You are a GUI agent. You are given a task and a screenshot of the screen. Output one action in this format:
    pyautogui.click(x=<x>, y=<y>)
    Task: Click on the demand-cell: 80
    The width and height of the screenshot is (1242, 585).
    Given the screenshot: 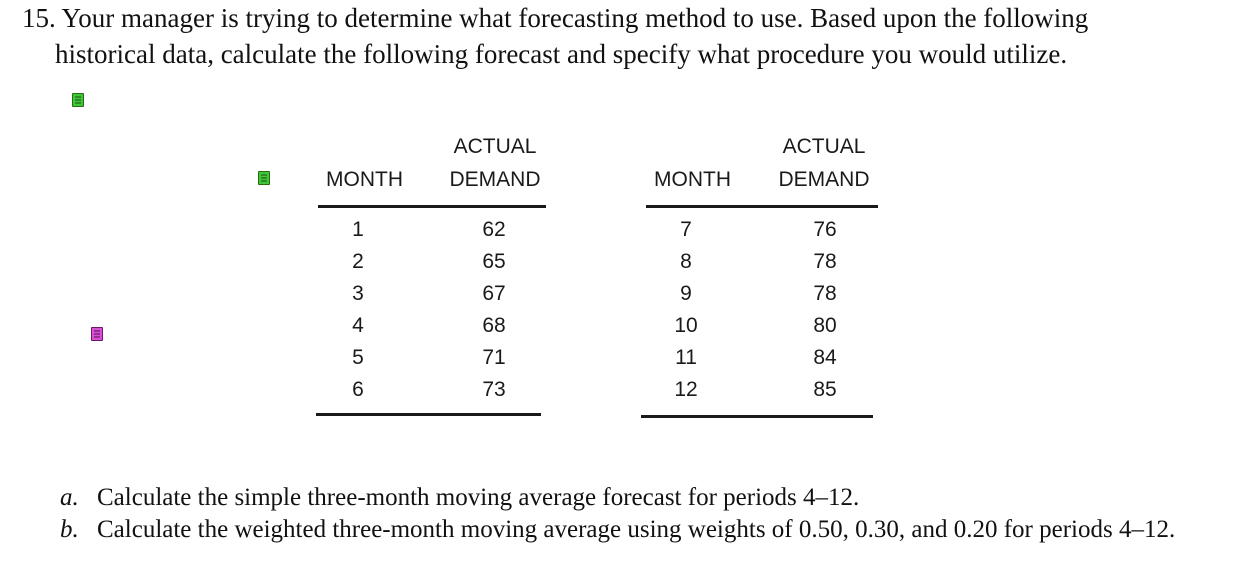 What is the action you would take?
    pyautogui.click(x=825, y=325)
    